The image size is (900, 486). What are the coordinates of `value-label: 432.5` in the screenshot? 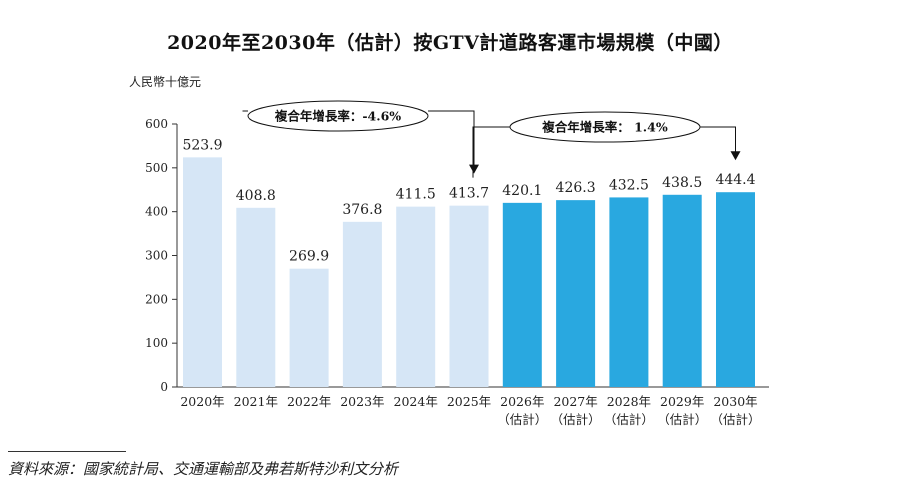 It's located at (629, 185).